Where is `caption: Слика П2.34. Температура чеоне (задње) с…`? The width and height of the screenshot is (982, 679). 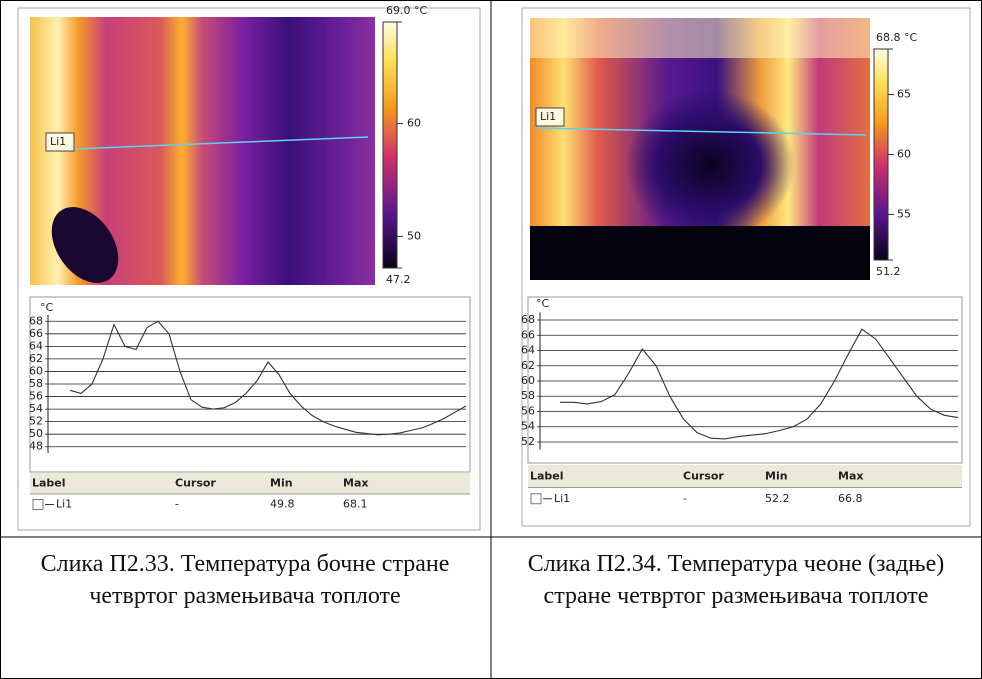 caption: Слика П2.34. Температура чеоне (задње) с… is located at coordinates (736, 580).